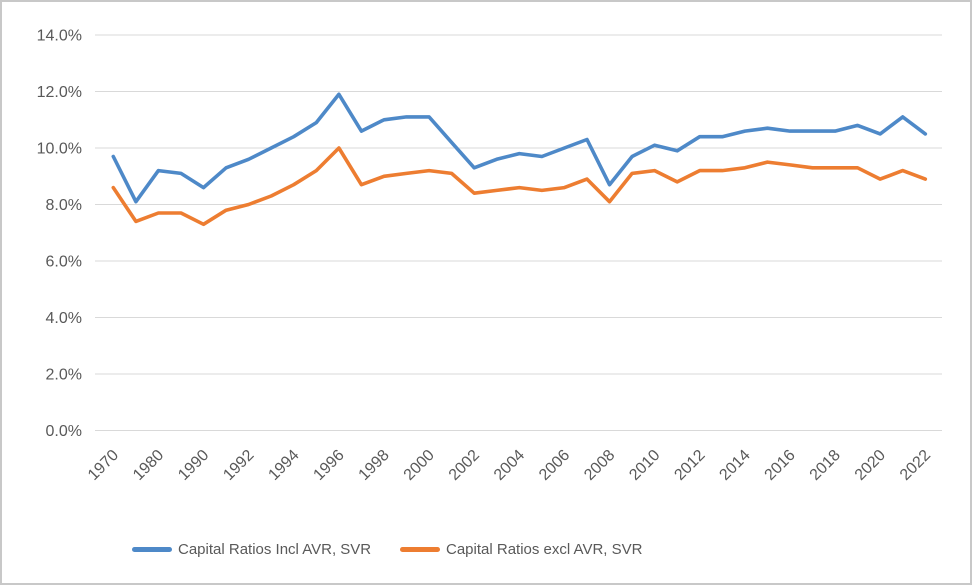 The height and width of the screenshot is (585, 972). Describe the element at coordinates (644, 465) in the screenshot. I see `x-tick-label: 2010` at that location.